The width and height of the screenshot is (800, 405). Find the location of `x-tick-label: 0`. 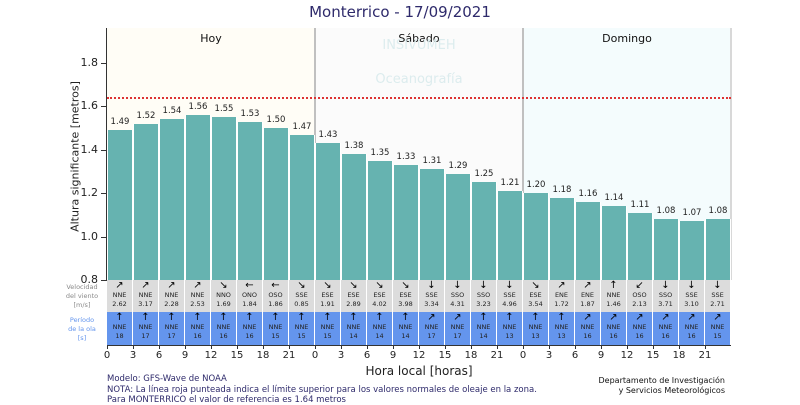

x-tick-label: 0 is located at coordinates (523, 355).